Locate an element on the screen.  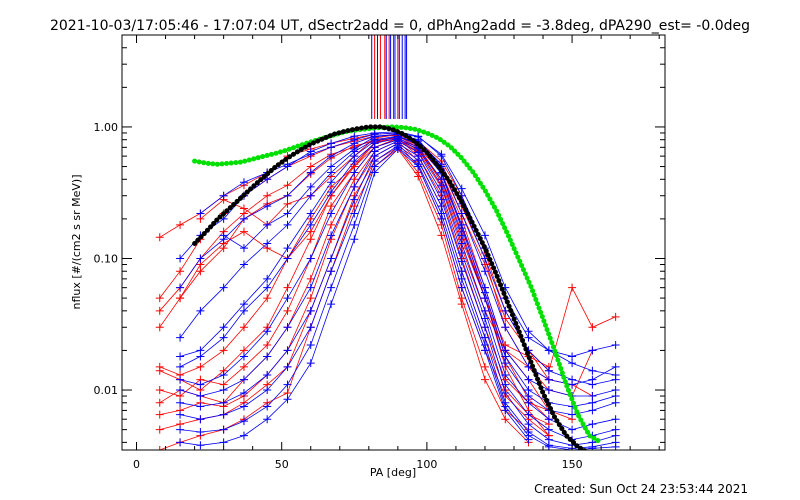
y-axis-label: nflux [#/(cm2 s sr MeV)] is located at coordinates (76, 242).